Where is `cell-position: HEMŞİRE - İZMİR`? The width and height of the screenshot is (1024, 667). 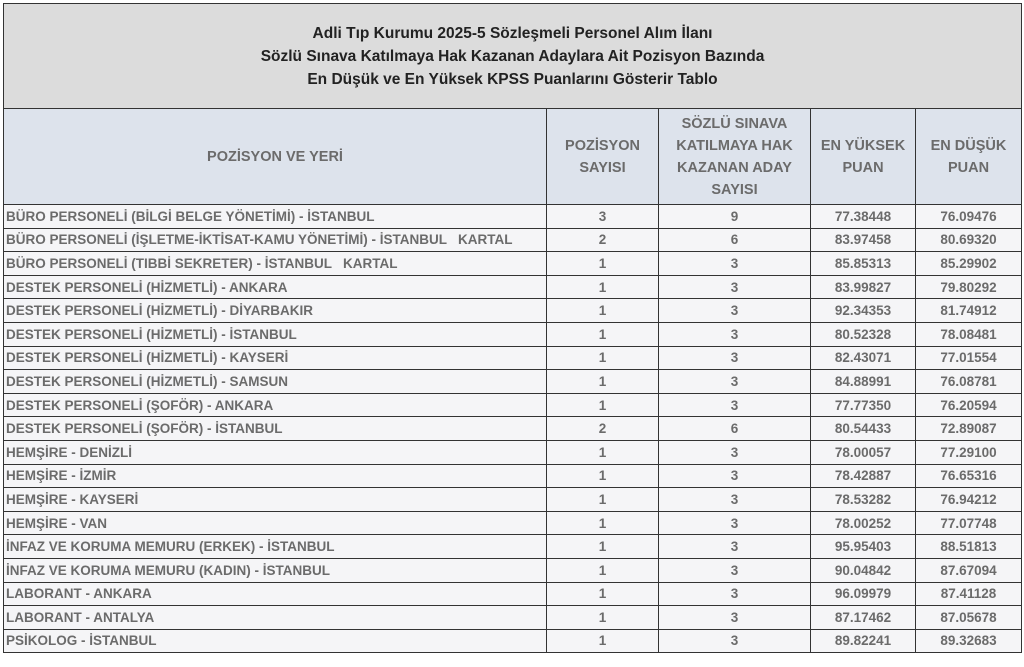
cell-position: HEMŞİRE - İZMİR is located at coordinates (275, 476).